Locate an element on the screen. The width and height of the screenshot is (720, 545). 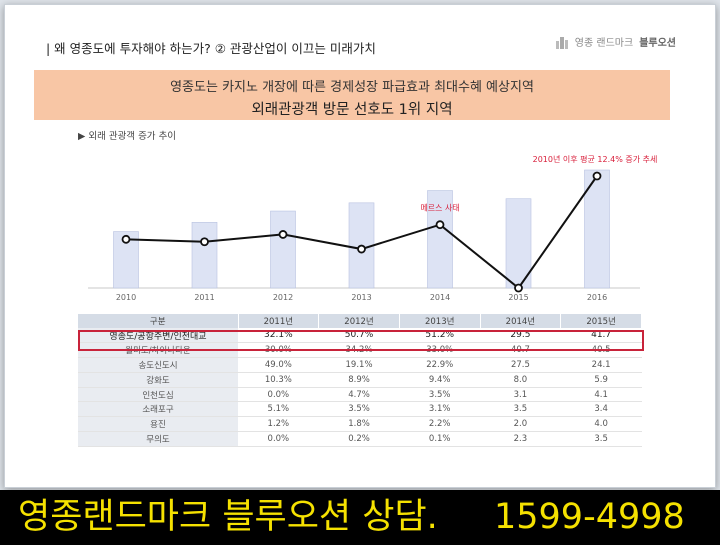
table-cell: 송도신도시 is located at coordinates (158, 365).